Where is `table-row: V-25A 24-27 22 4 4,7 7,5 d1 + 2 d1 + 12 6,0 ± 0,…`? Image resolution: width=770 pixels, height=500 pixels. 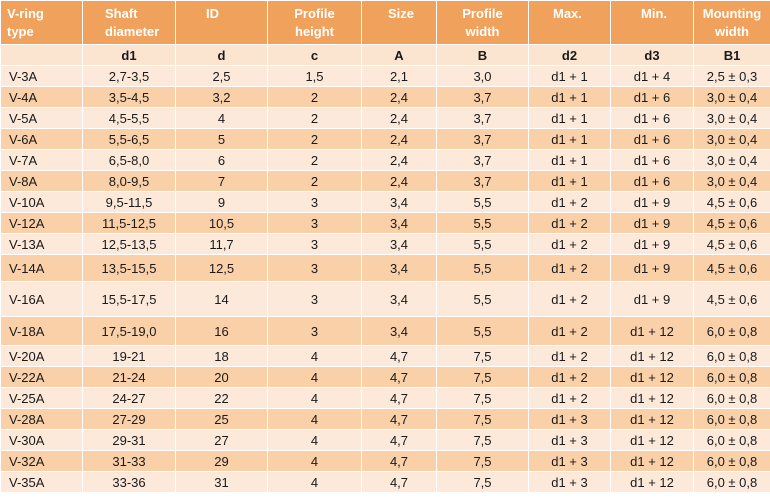 table-row: V-25A 24-27 22 4 4,7 7,5 d1 + 2 d1 + 12 6,0 ± 0,… is located at coordinates (385, 398).